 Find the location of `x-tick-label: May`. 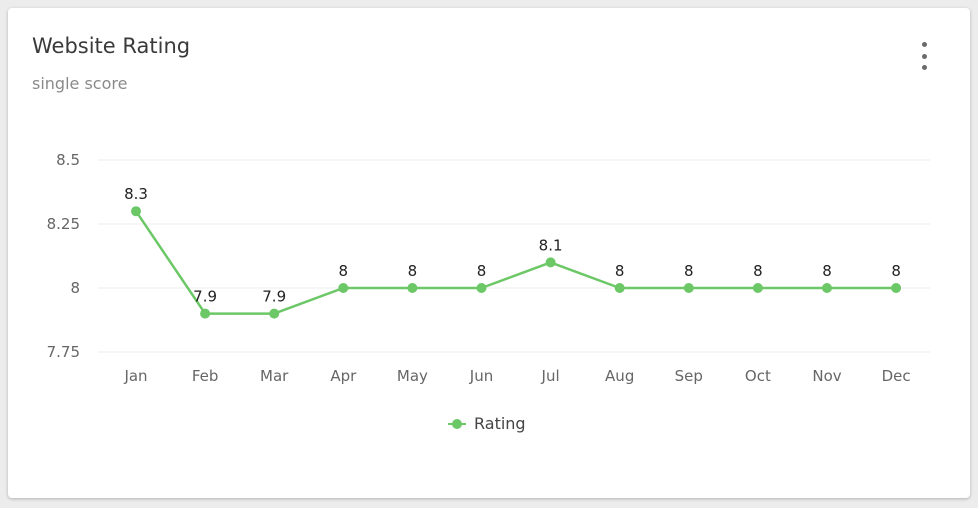

x-tick-label: May is located at coordinates (412, 376).